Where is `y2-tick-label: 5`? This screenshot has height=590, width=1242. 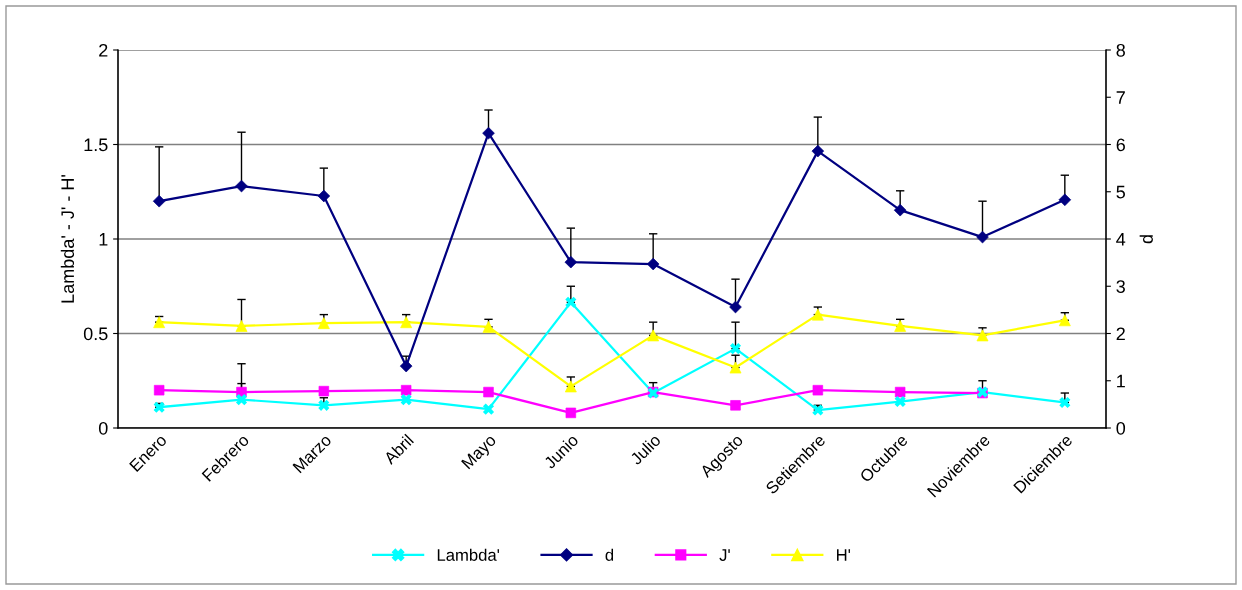 y2-tick-label: 5 is located at coordinates (1121, 192).